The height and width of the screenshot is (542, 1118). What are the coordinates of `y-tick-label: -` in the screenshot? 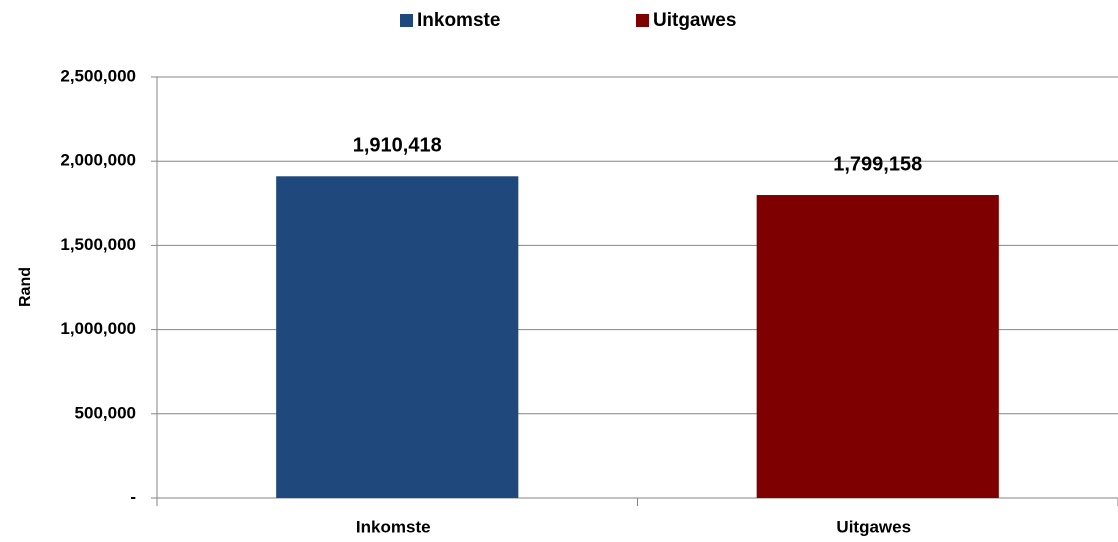 It's located at (133, 496).